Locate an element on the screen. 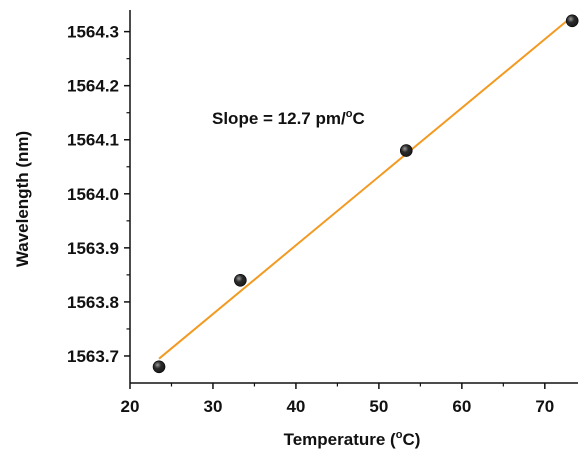 The height and width of the screenshot is (455, 583). y-tick-label: 1563.7 is located at coordinates (93, 356).